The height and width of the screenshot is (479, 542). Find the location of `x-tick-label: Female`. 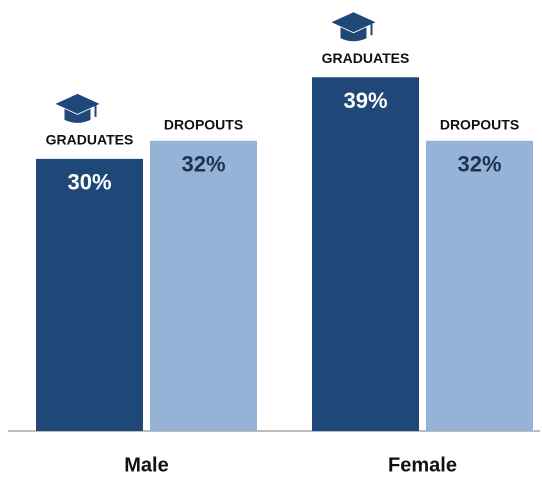

x-tick-label: Female is located at coordinates (422, 465).